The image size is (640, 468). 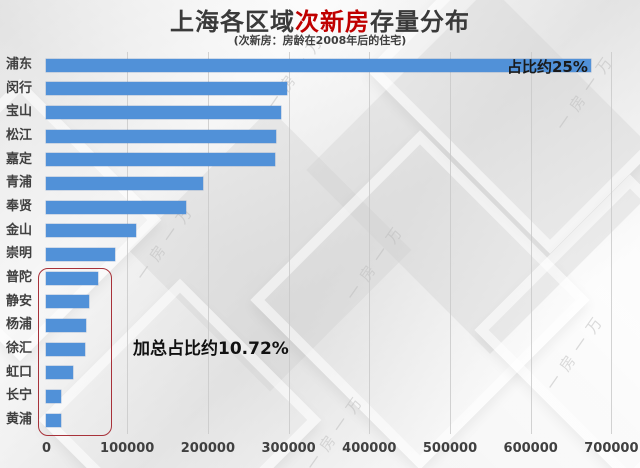 I want to click on title-part2: 存量分布, so click(x=420, y=22).